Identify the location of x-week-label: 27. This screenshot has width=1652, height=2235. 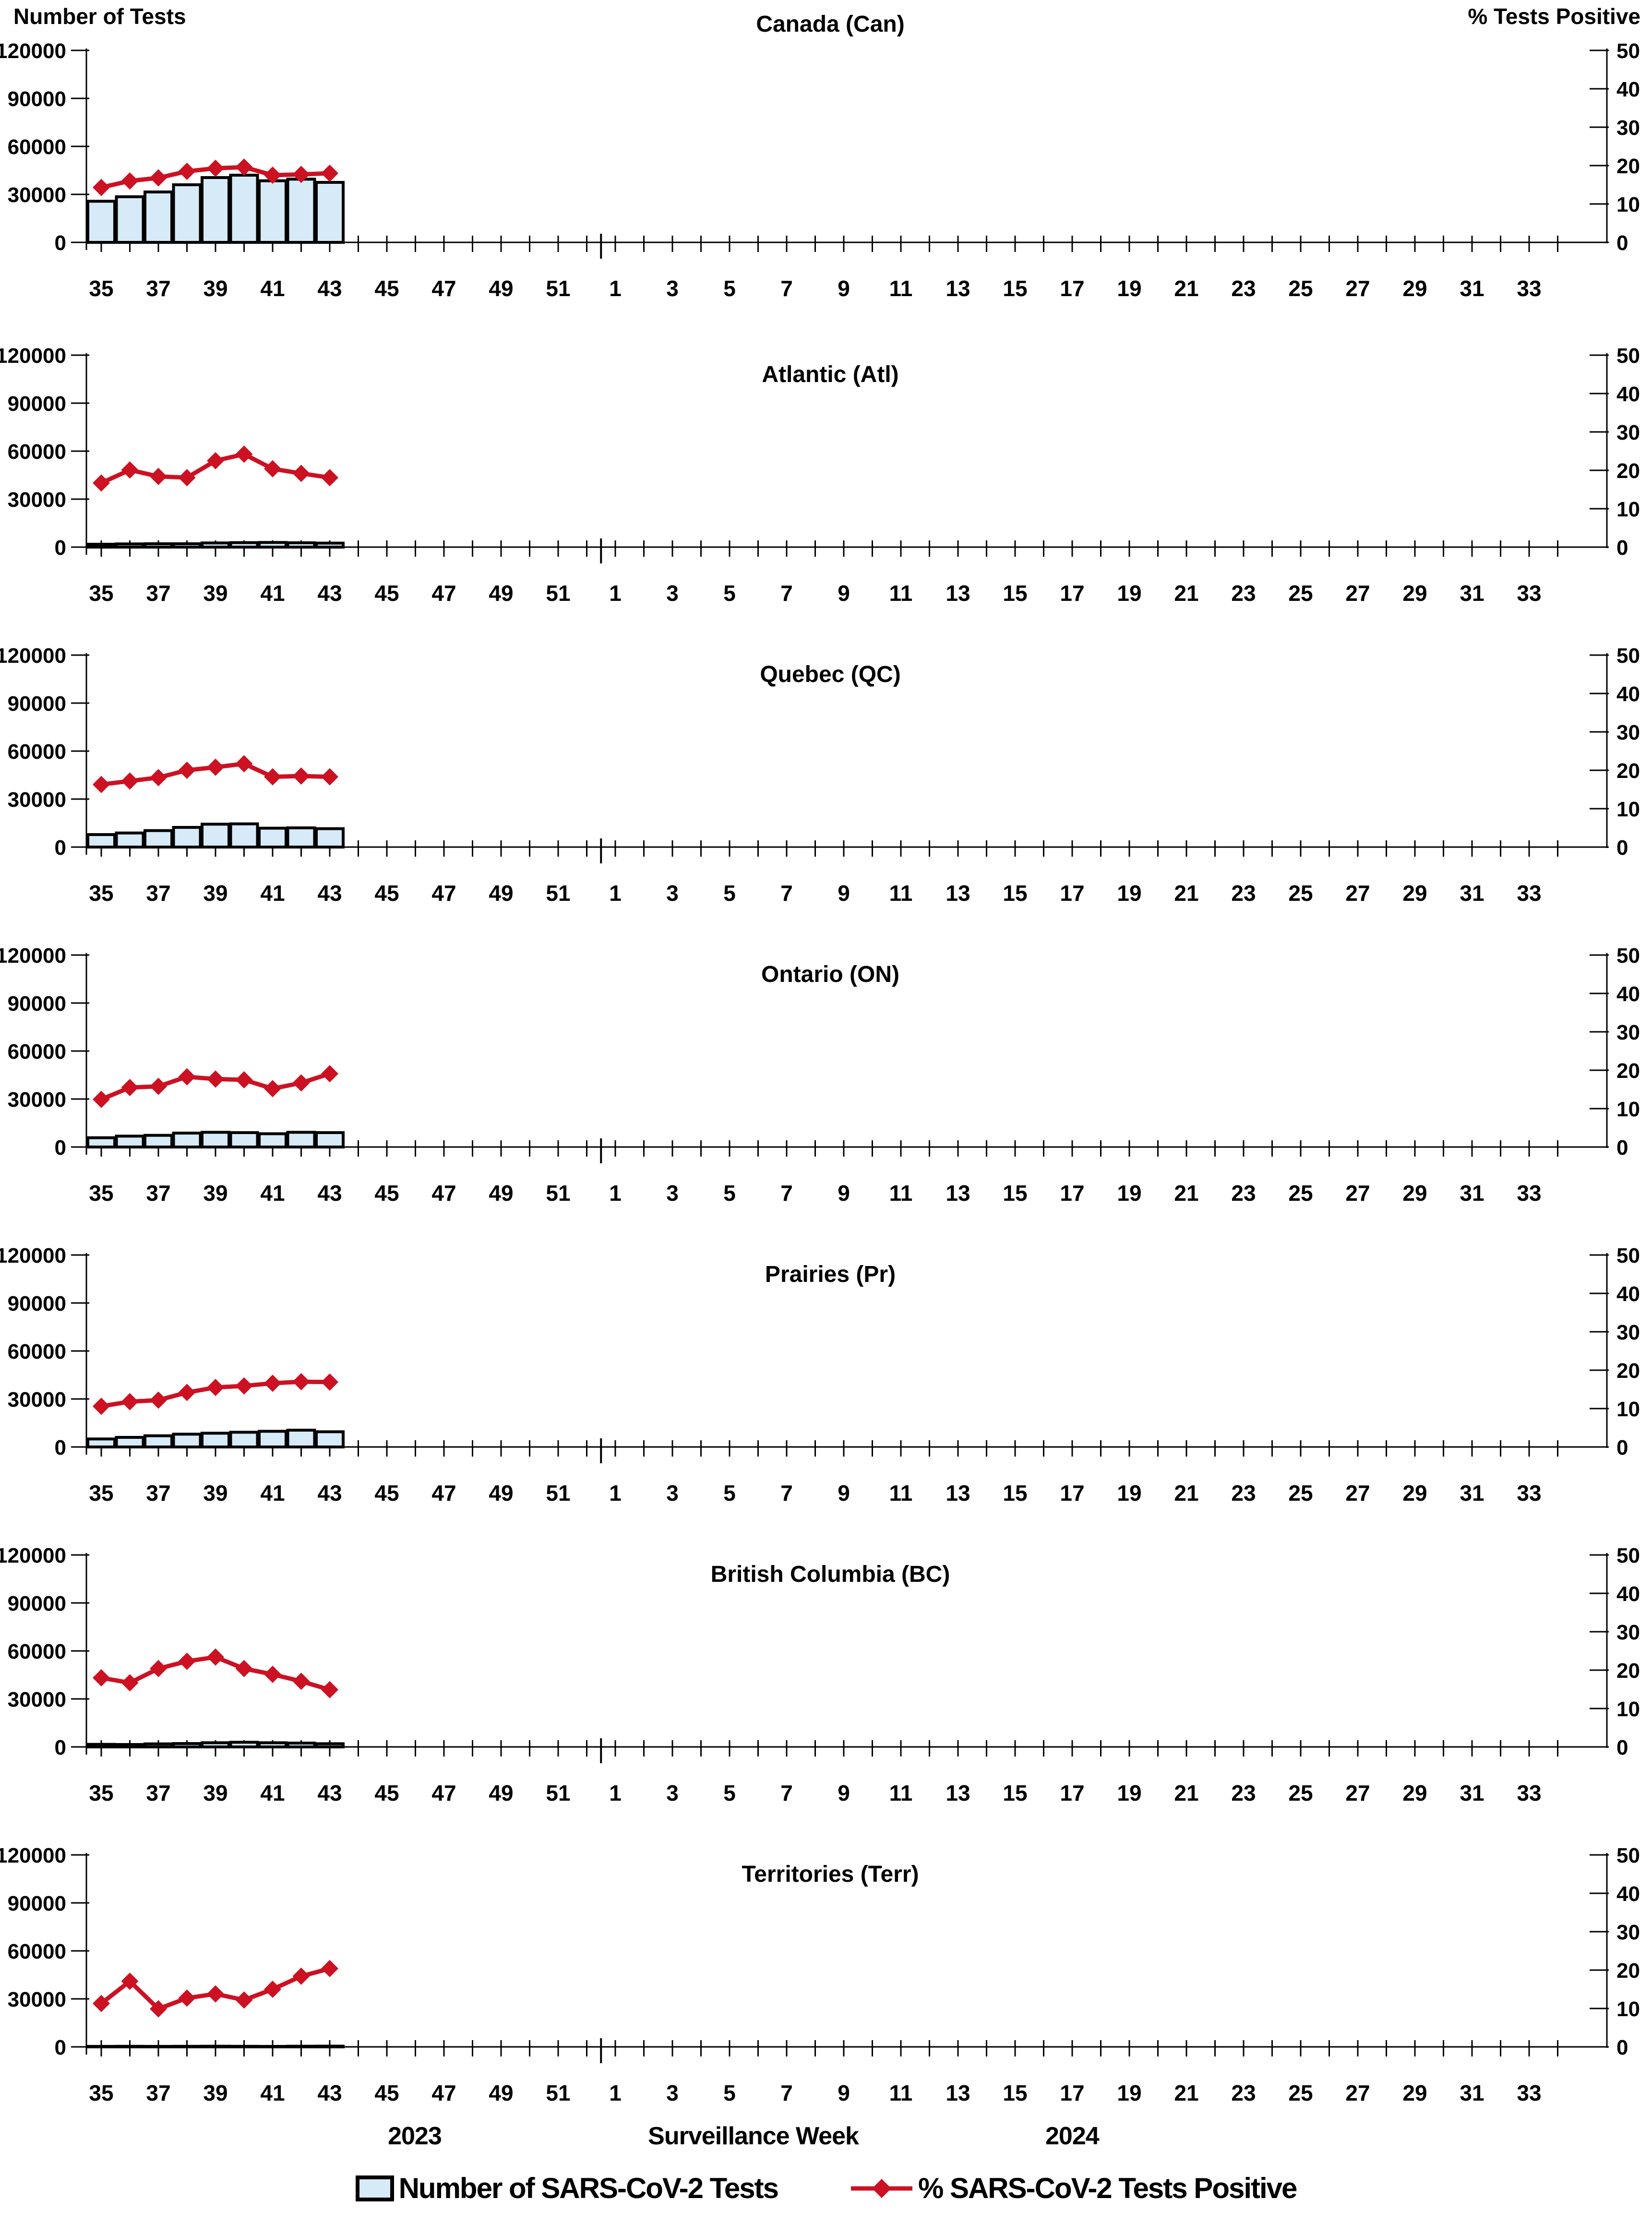
(1357, 1494).